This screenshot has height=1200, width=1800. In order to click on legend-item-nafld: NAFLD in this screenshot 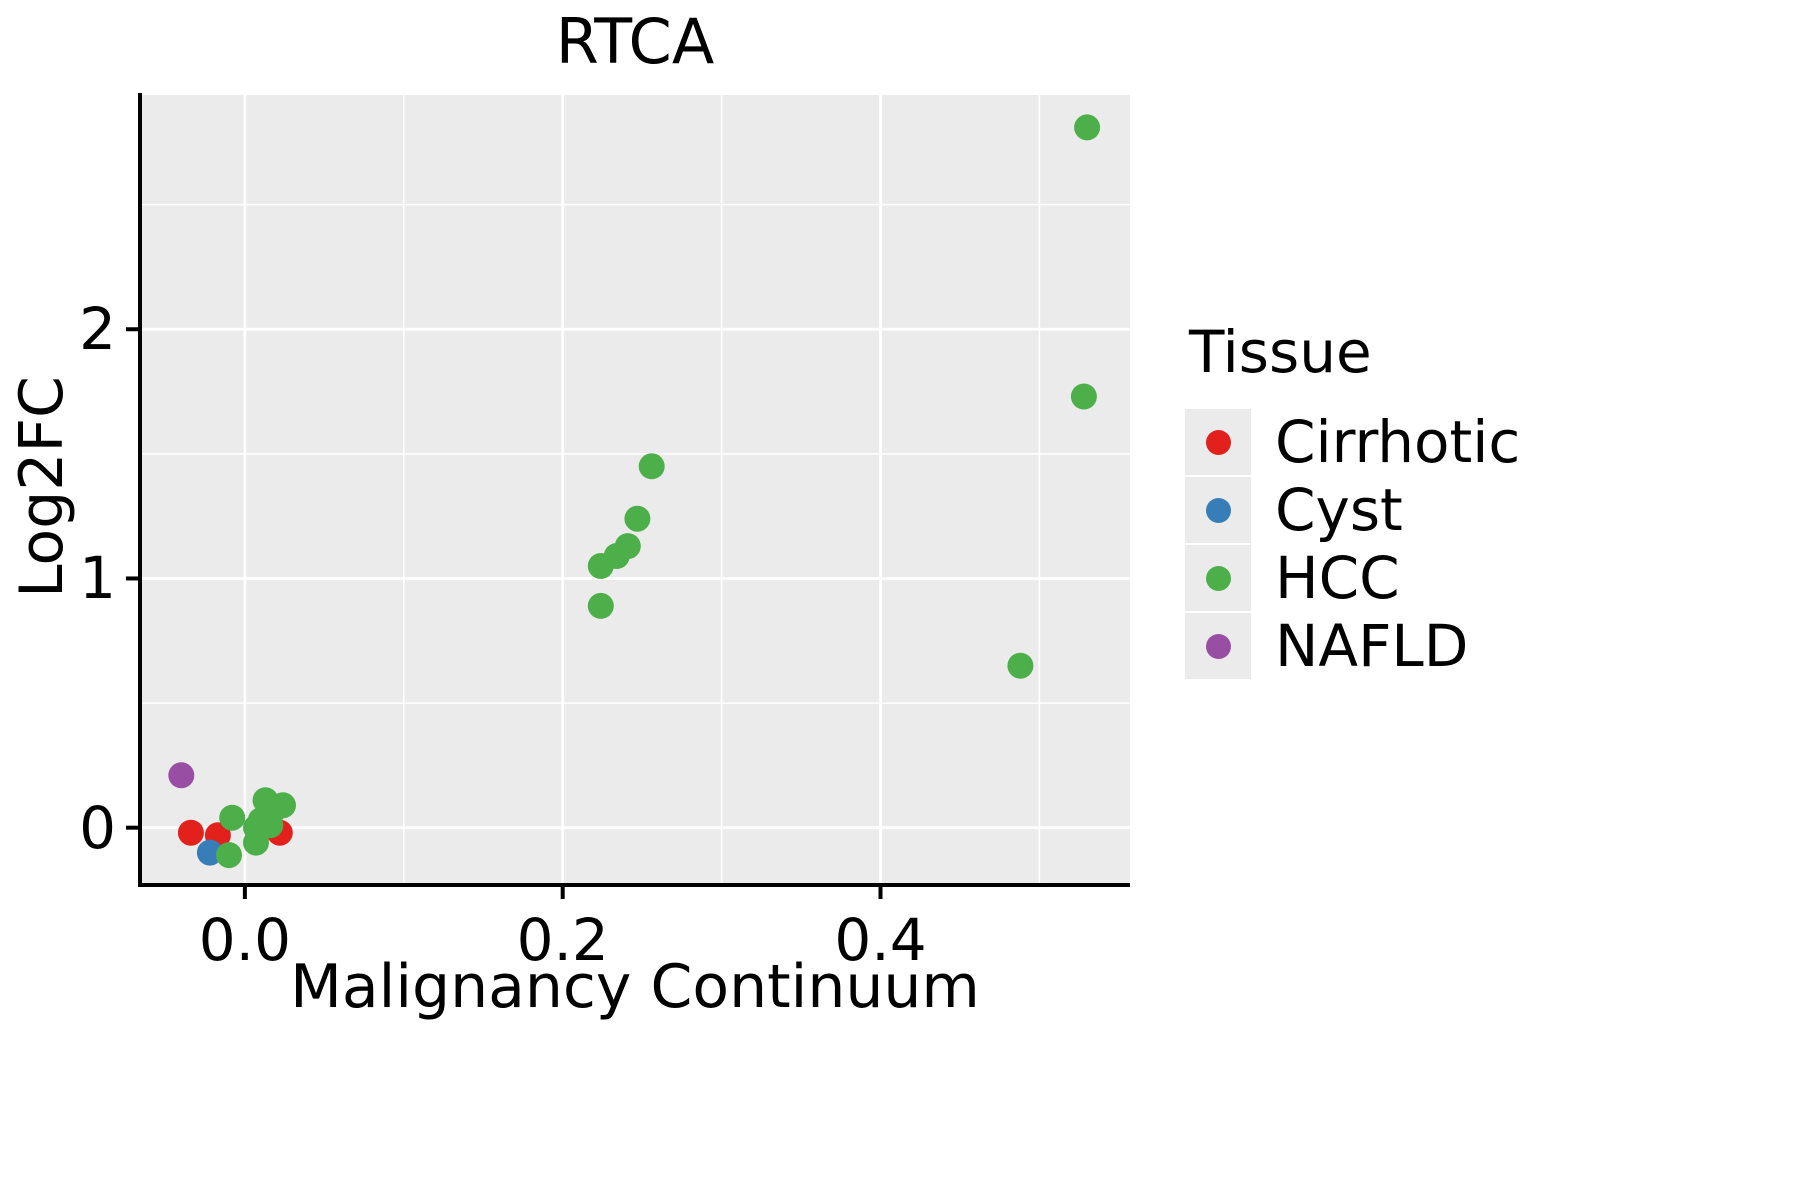, I will do `click(1352, 646)`.